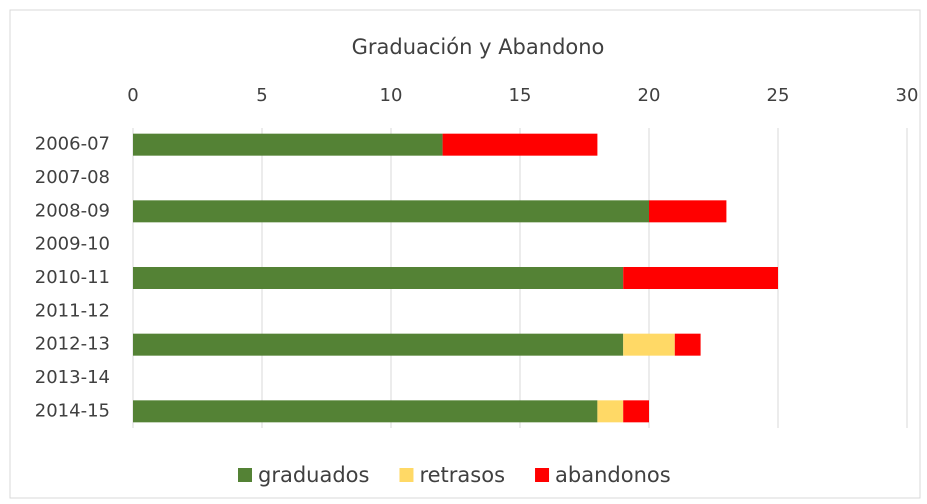 This screenshot has height=504, width=927. I want to click on x-tick-label: 25, so click(778, 95).